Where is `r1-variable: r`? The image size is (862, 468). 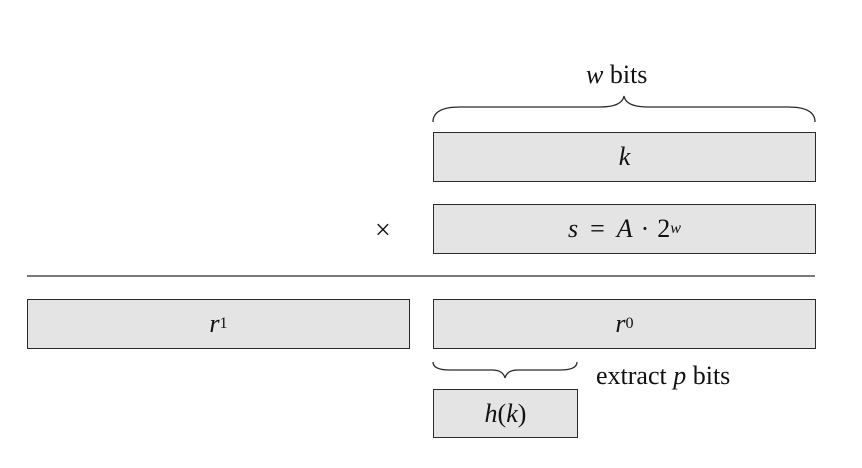 r1-variable: r is located at coordinates (214, 323).